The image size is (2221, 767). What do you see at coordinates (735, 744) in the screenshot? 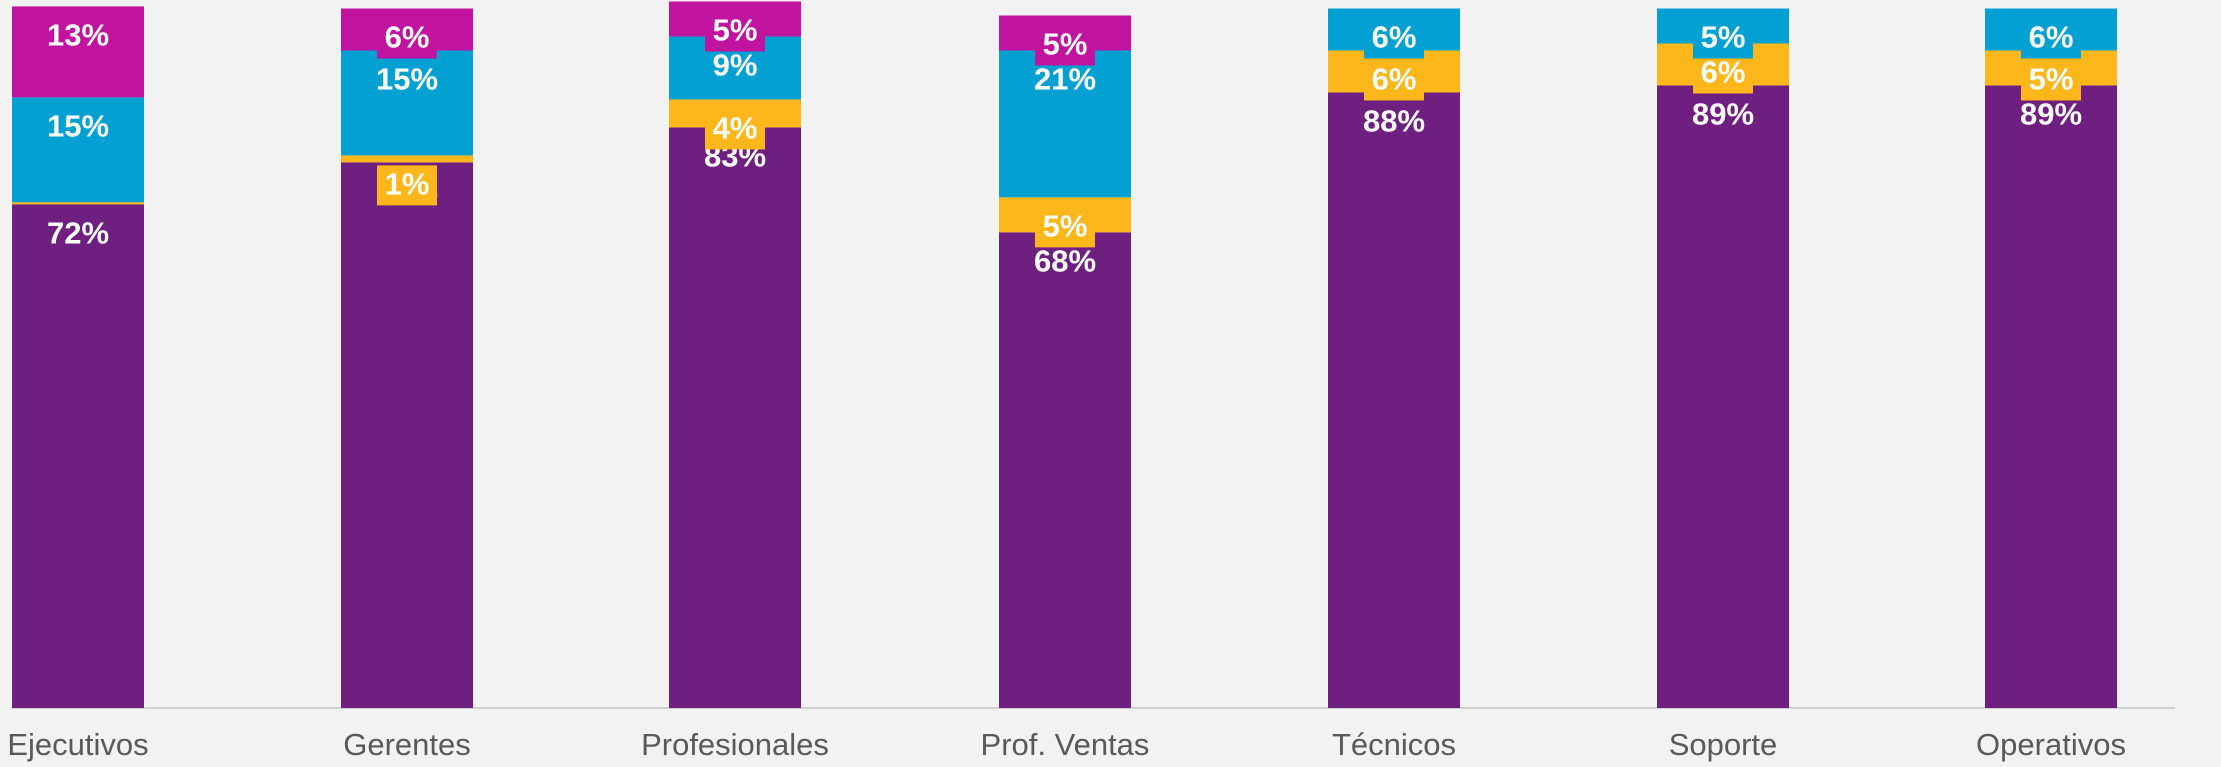
I see `x-tick-label: Profesionales` at bounding box center [735, 744].